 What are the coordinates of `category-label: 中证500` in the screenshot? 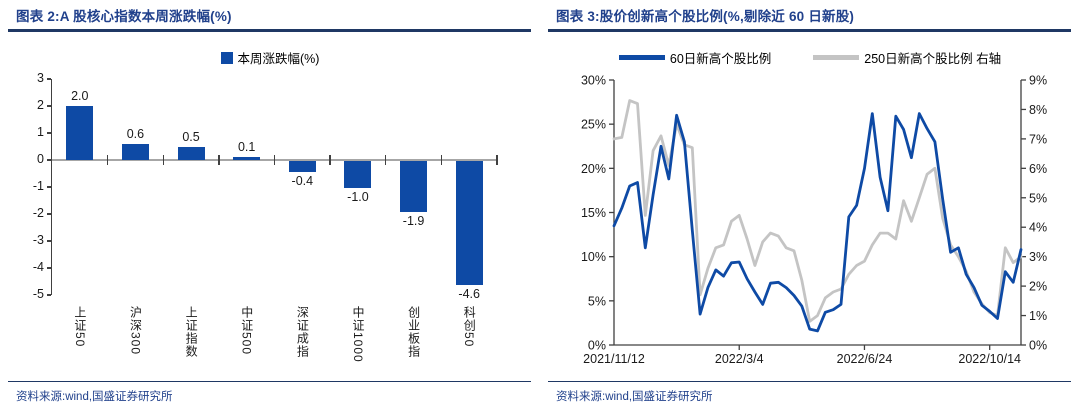 It's located at (246, 331).